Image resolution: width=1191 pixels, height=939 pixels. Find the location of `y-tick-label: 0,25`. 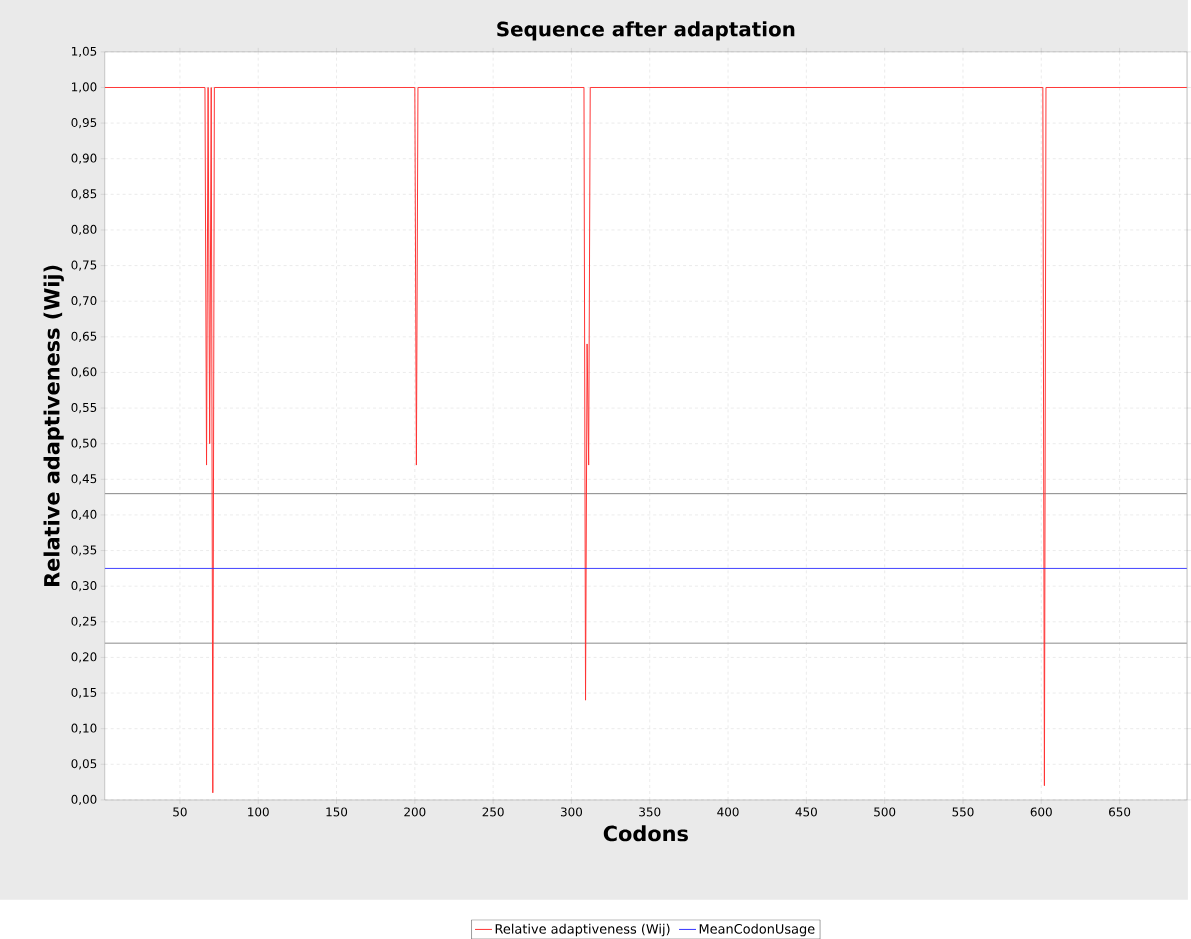

y-tick-label: 0,25 is located at coordinates (84, 621).